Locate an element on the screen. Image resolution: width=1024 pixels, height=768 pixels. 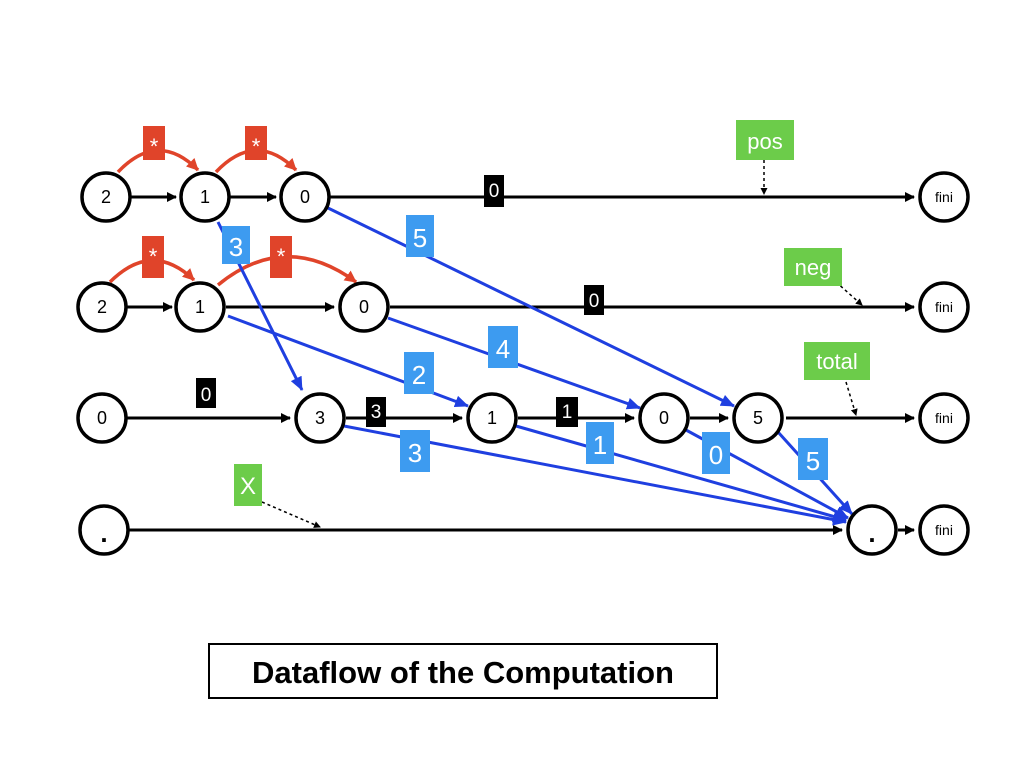
label-blue-2: 2 is located at coordinates (419, 373).